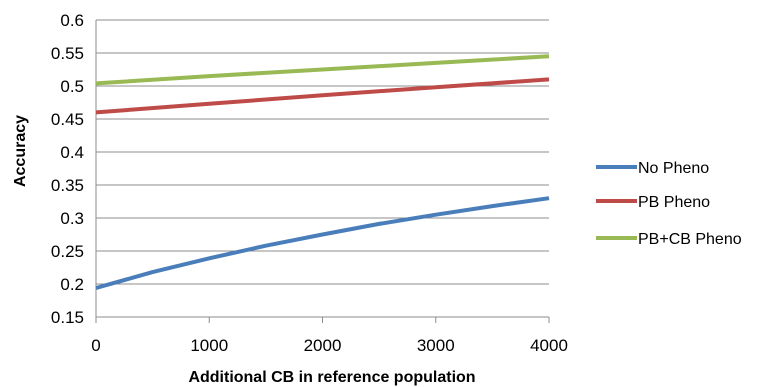  I want to click on x-tick-label: 1000, so click(209, 345).